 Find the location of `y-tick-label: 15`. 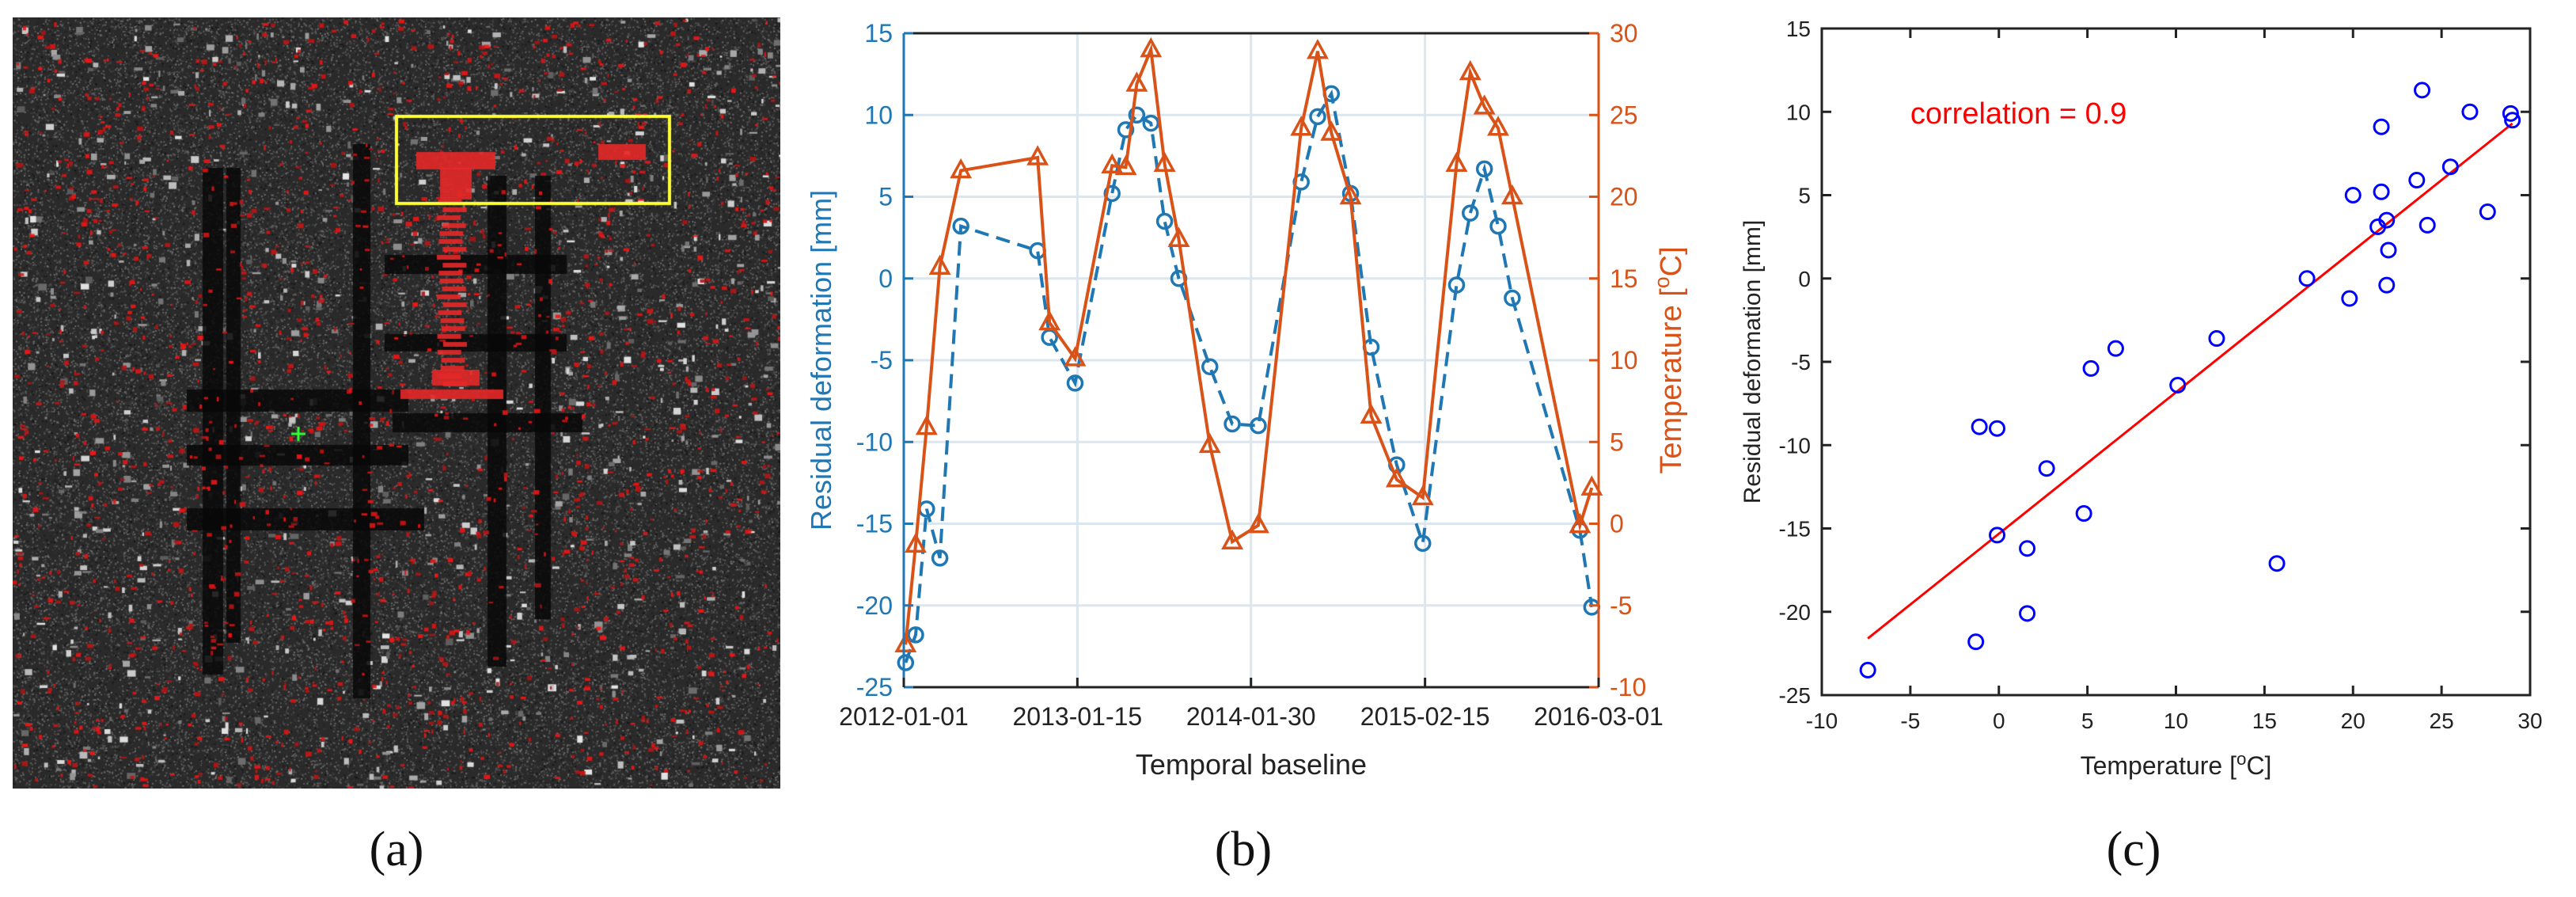

y-tick-label: 15 is located at coordinates (1798, 29).